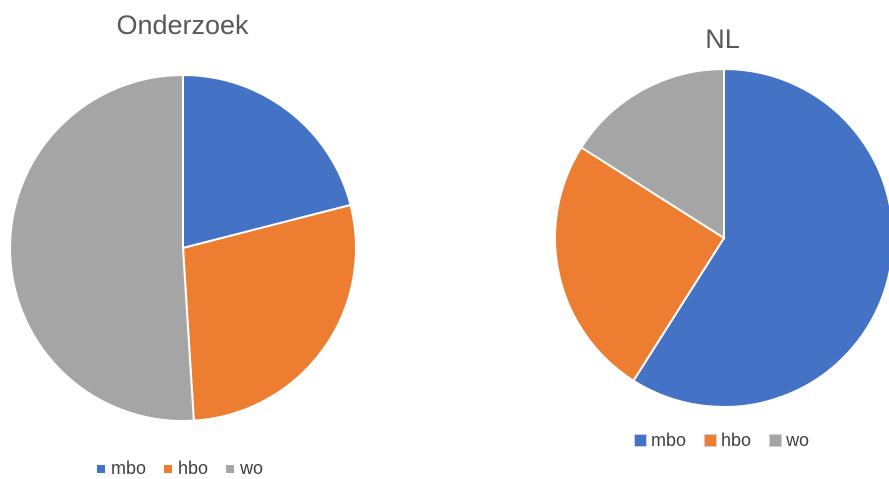  What do you see at coordinates (182, 25) in the screenshot?
I see `chart-title-onderzoek: Onderzoek` at bounding box center [182, 25].